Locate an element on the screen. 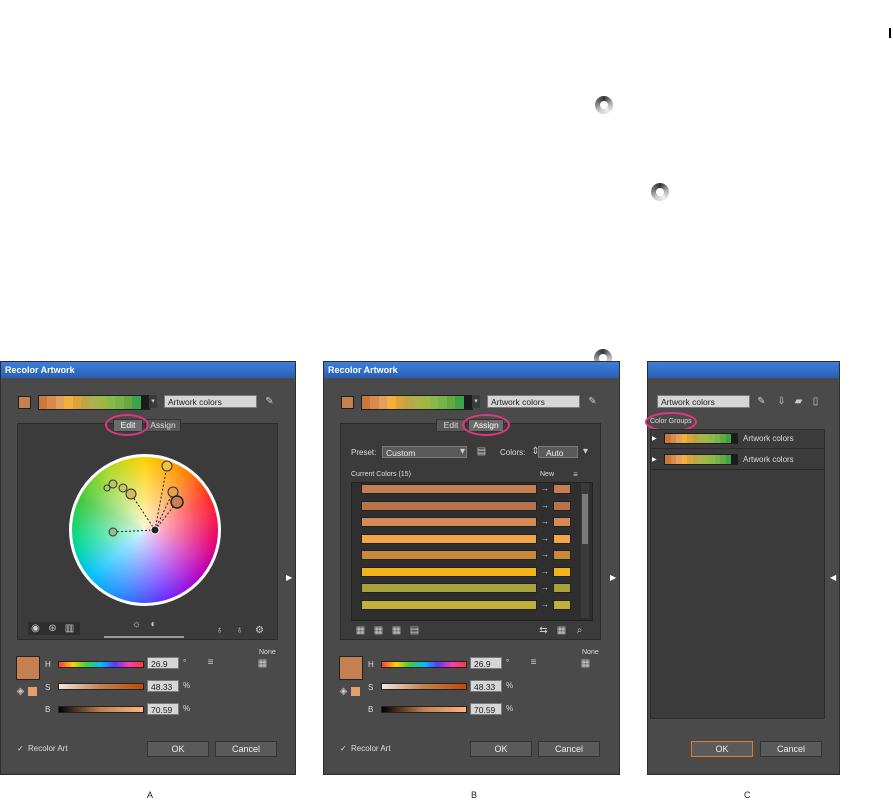 Image resolution: width=893 pixels, height=802 pixels. saturation-icon: ◐ is located at coordinates (153, 624).